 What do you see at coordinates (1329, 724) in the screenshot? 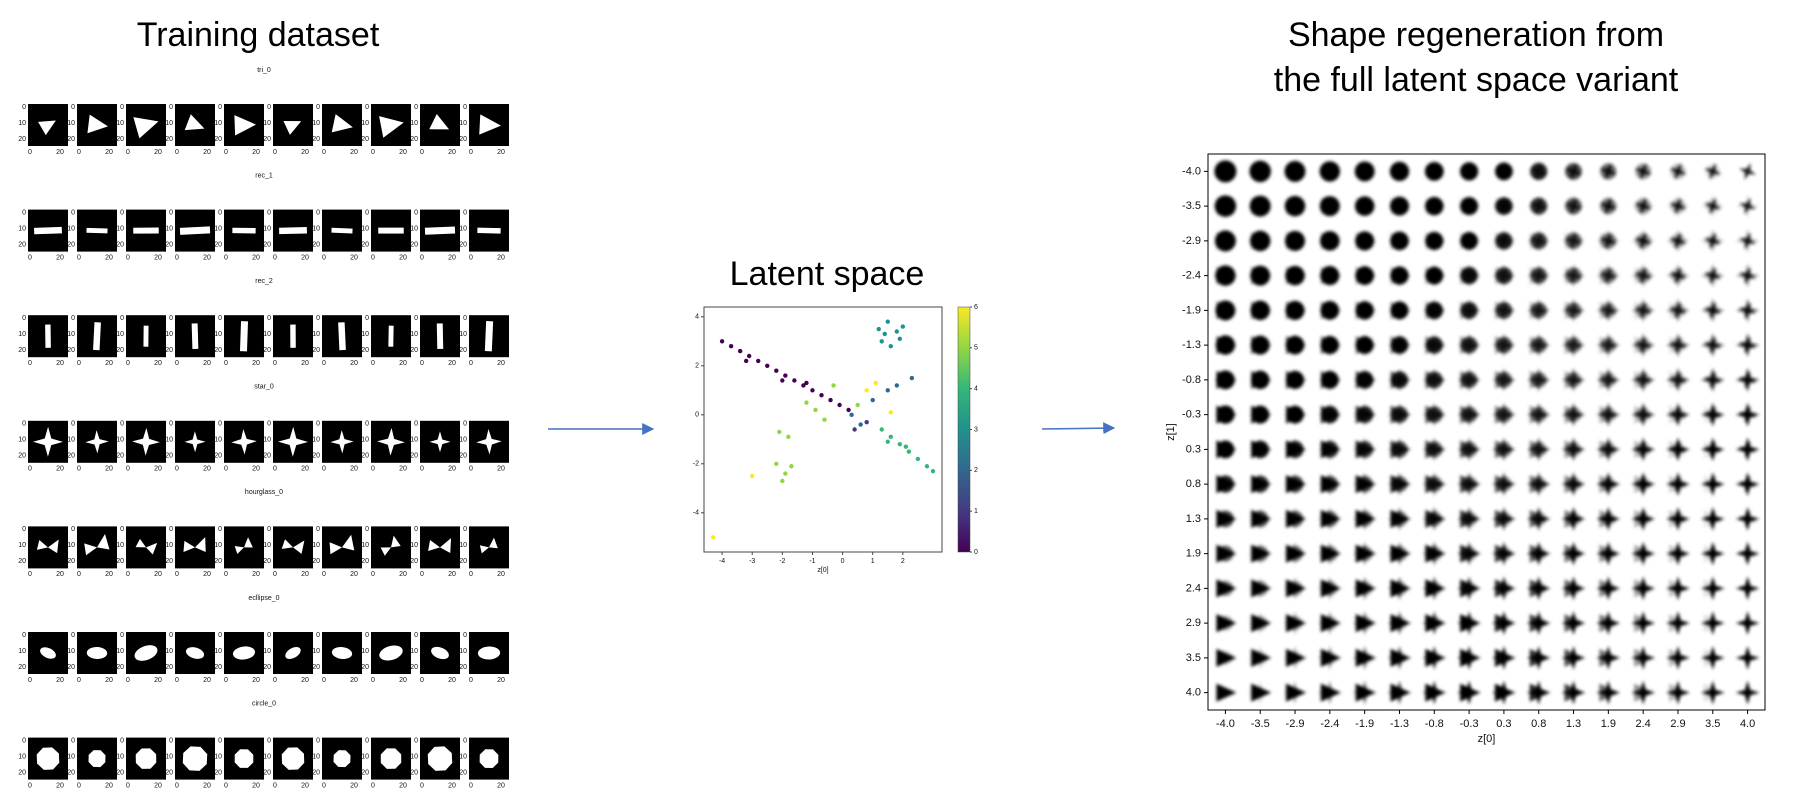
I see `x-tick-label: -2.4` at bounding box center [1329, 724].